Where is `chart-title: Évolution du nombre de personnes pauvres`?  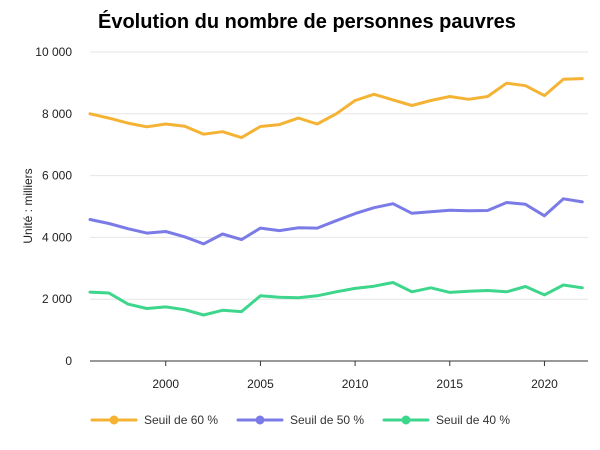
chart-title: Évolution du nombre de personnes pauvres is located at coordinates (307, 21).